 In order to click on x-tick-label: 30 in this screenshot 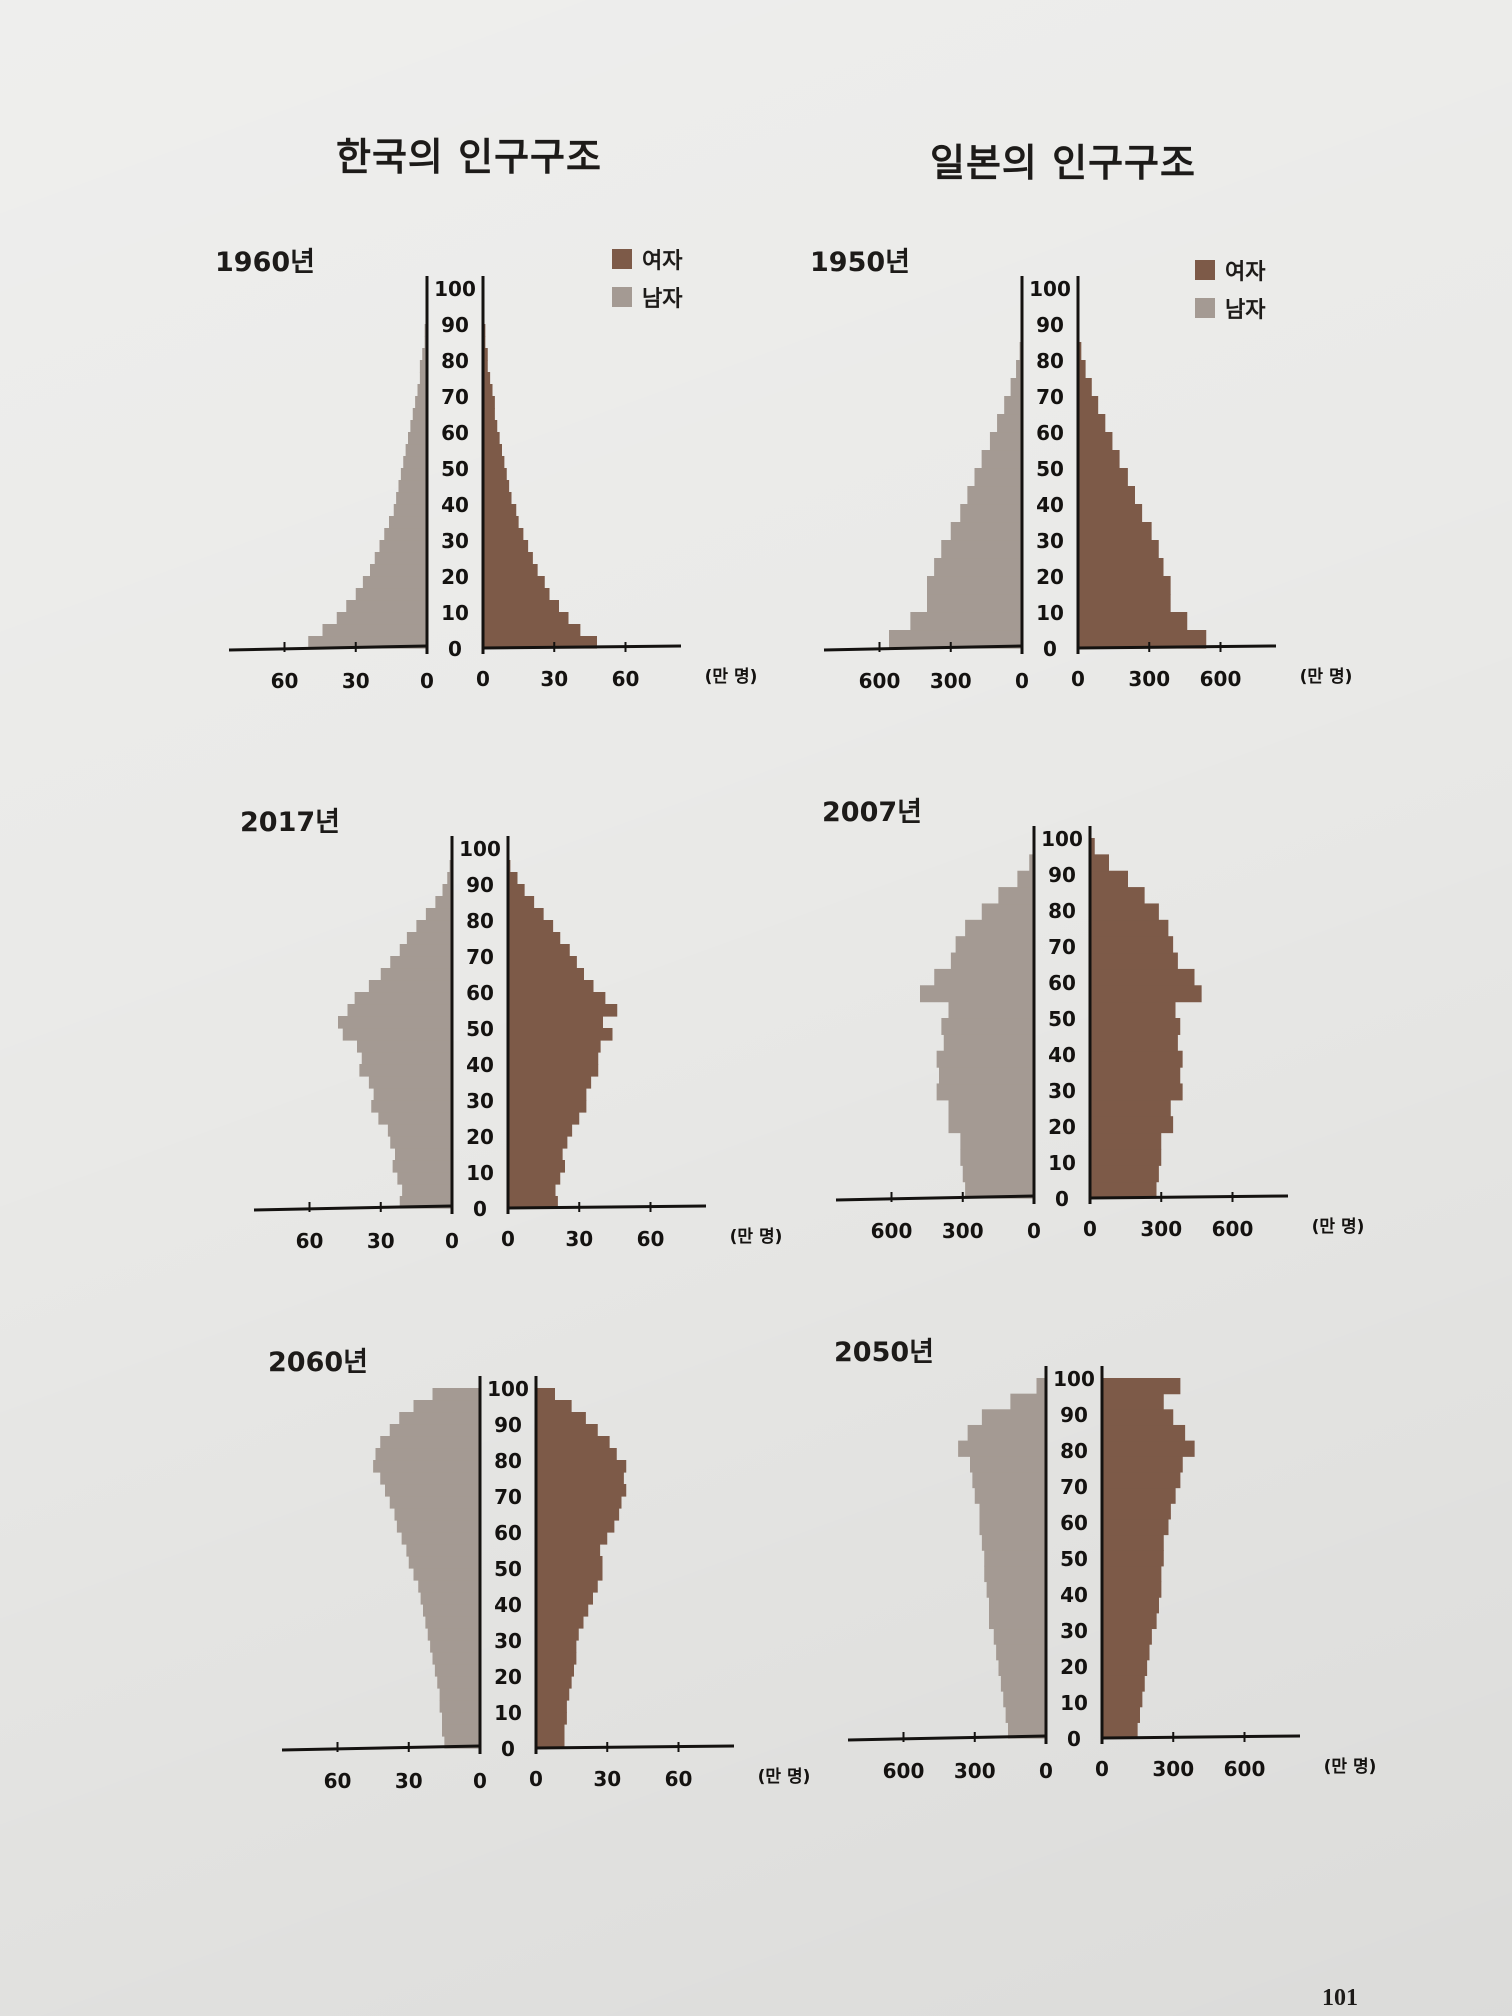, I will do `click(409, 1781)`.